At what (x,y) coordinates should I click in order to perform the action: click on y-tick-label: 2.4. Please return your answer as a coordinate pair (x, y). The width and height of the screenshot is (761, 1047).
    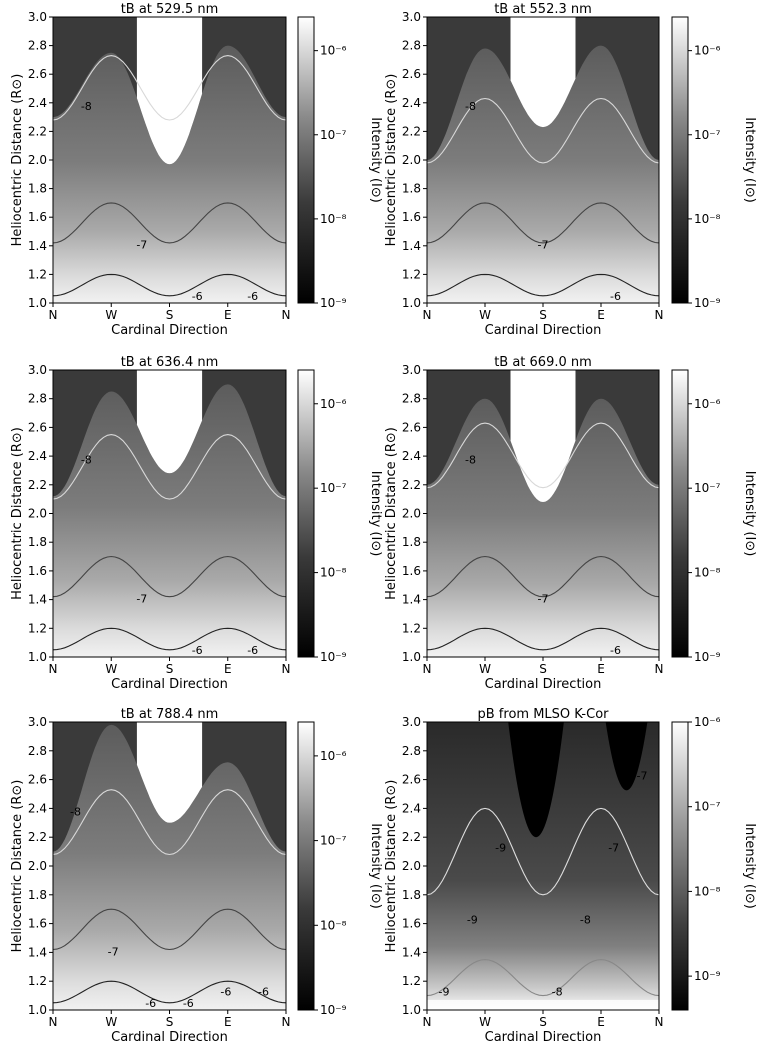
    Looking at the image, I should click on (411, 808).